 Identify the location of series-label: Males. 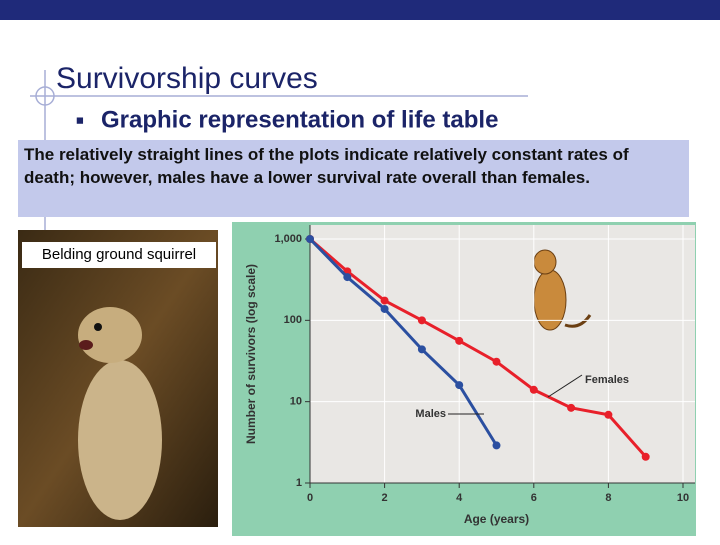
(430, 414).